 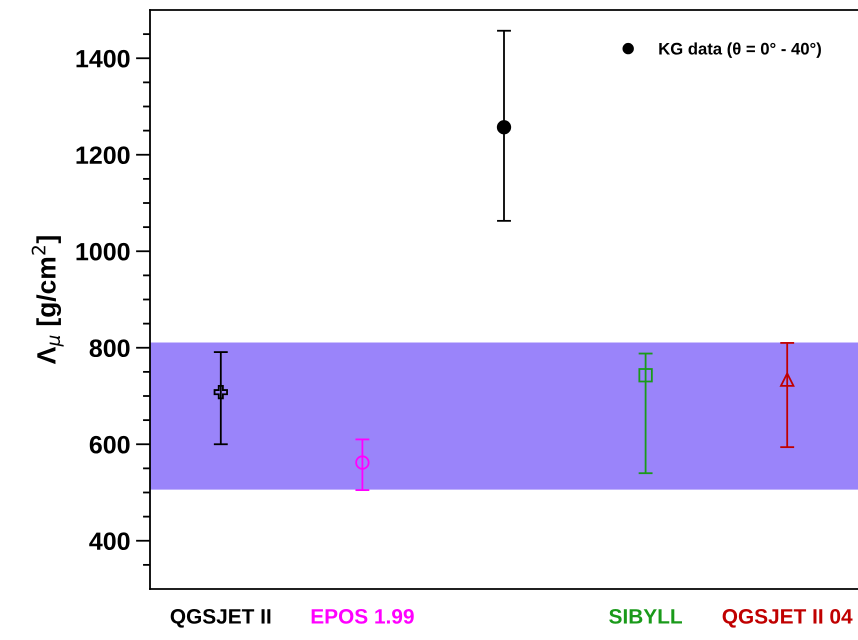 What do you see at coordinates (363, 616) in the screenshot?
I see `x-tick-label: EPOS 1.99` at bounding box center [363, 616].